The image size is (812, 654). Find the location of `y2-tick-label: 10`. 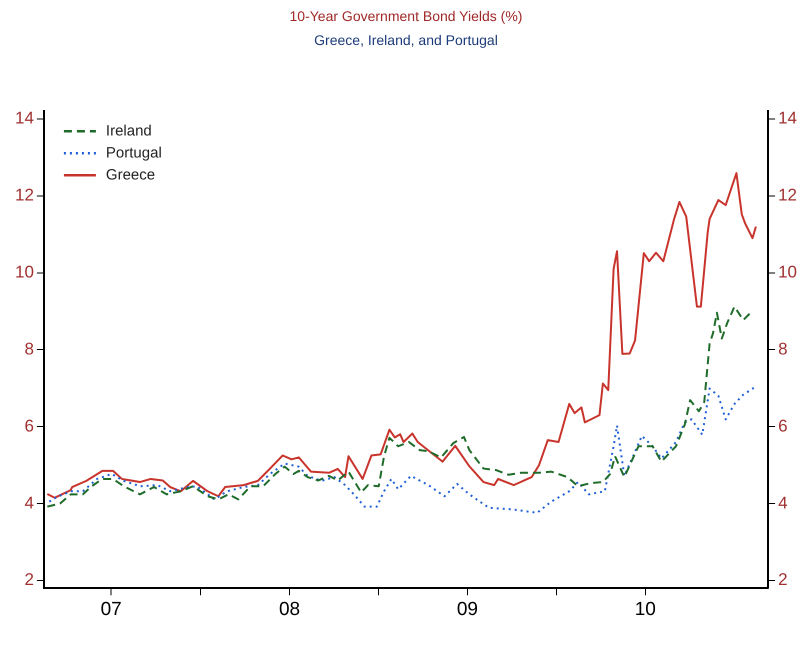

y2-tick-label: 10 is located at coordinates (788, 272).